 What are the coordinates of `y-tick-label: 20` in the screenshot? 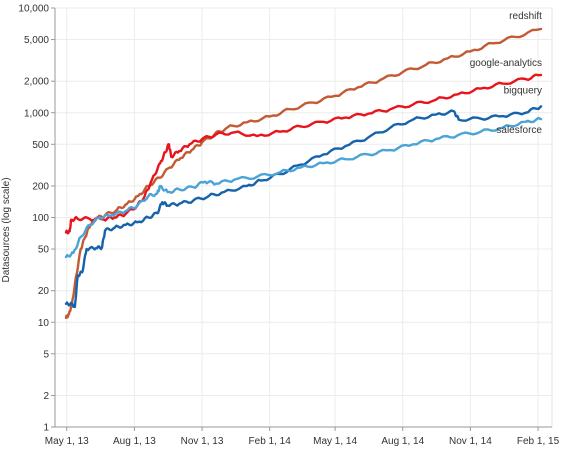 It's located at (44, 291).